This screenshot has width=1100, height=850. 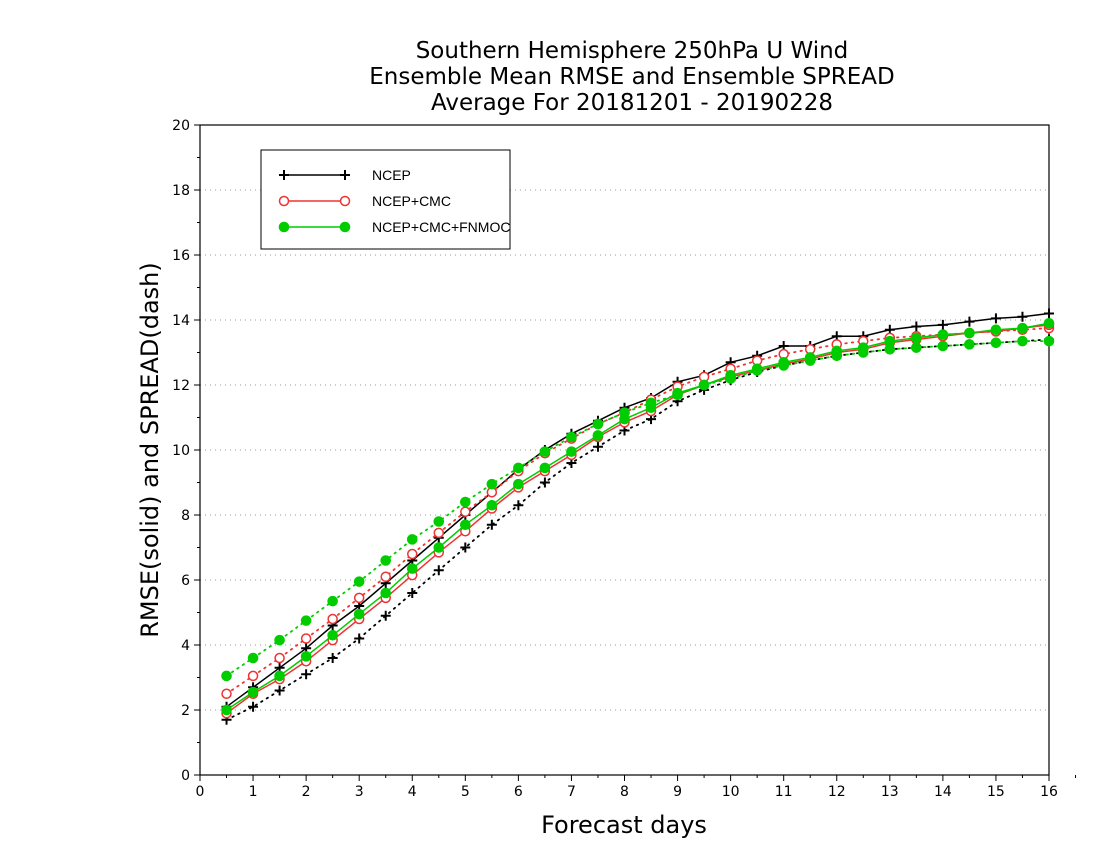 What do you see at coordinates (253, 792) in the screenshot?
I see `x-tick-label: 1` at bounding box center [253, 792].